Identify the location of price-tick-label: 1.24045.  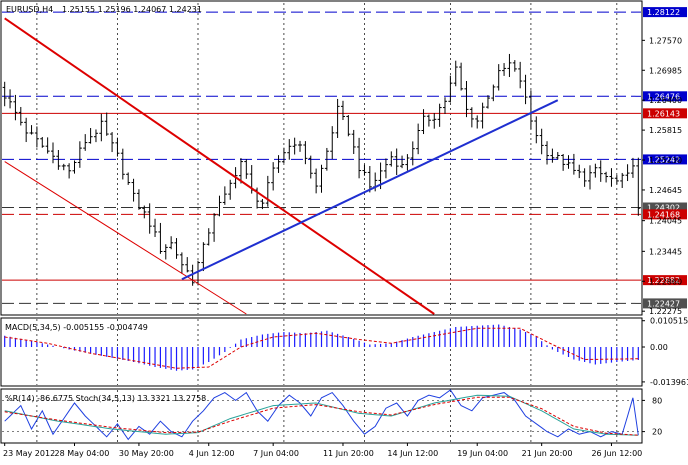
(665, 221).